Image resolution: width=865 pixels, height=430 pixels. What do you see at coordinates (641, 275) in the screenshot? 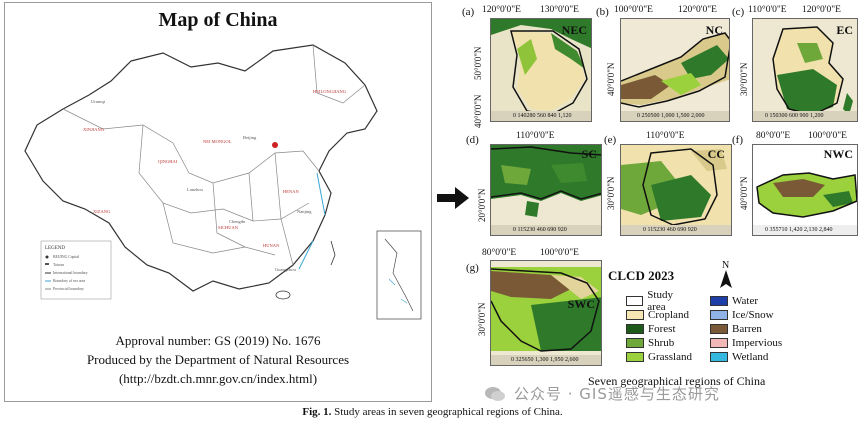
I see `legend-title: CLCD 2023` at bounding box center [641, 275].